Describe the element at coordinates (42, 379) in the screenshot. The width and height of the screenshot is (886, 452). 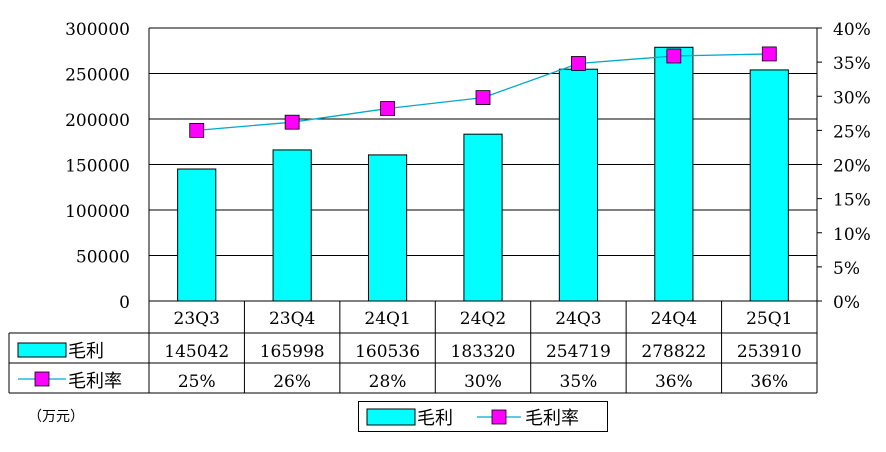
I see `table-marker-key` at that location.